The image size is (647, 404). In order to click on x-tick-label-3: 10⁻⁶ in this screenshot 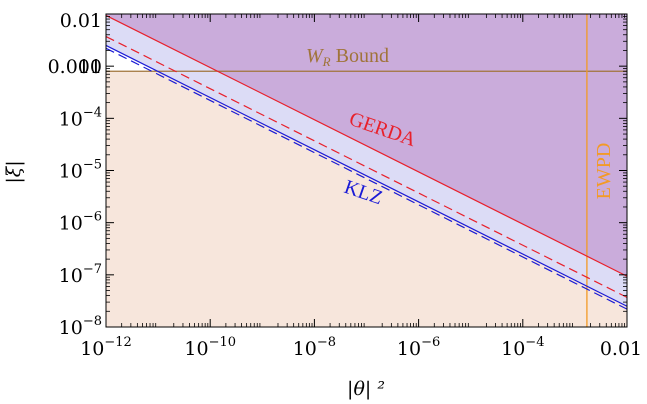, I will do `click(418, 347)`.